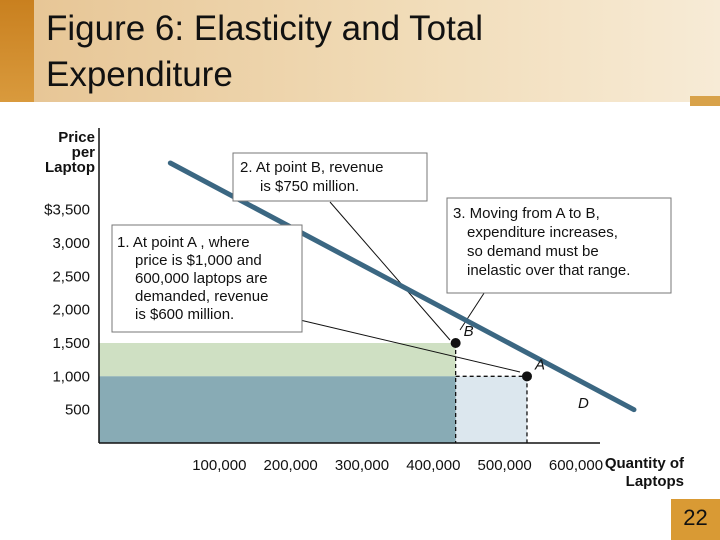 Image resolution: width=720 pixels, height=540 pixels. I want to click on y-tick-label: 2,000, so click(71, 310).